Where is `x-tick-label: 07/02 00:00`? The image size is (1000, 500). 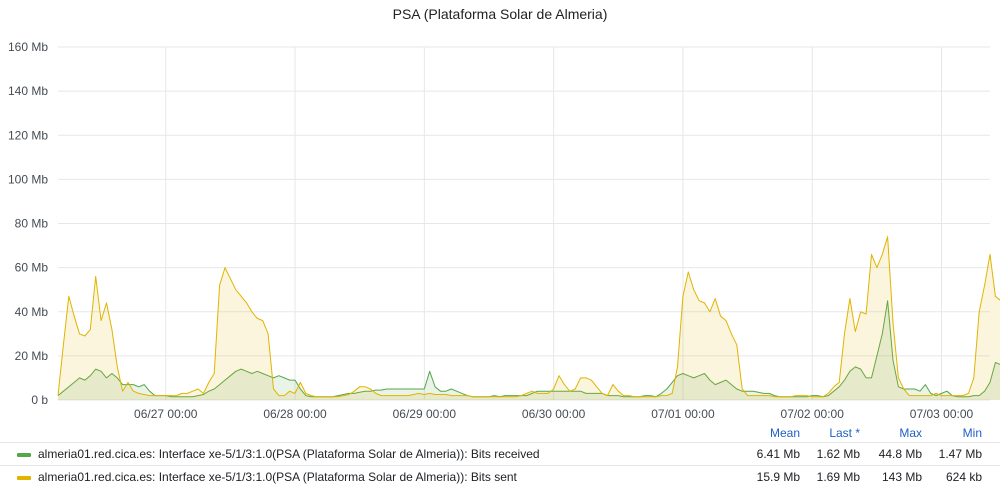 x-tick-label: 07/02 00:00 is located at coordinates (813, 414).